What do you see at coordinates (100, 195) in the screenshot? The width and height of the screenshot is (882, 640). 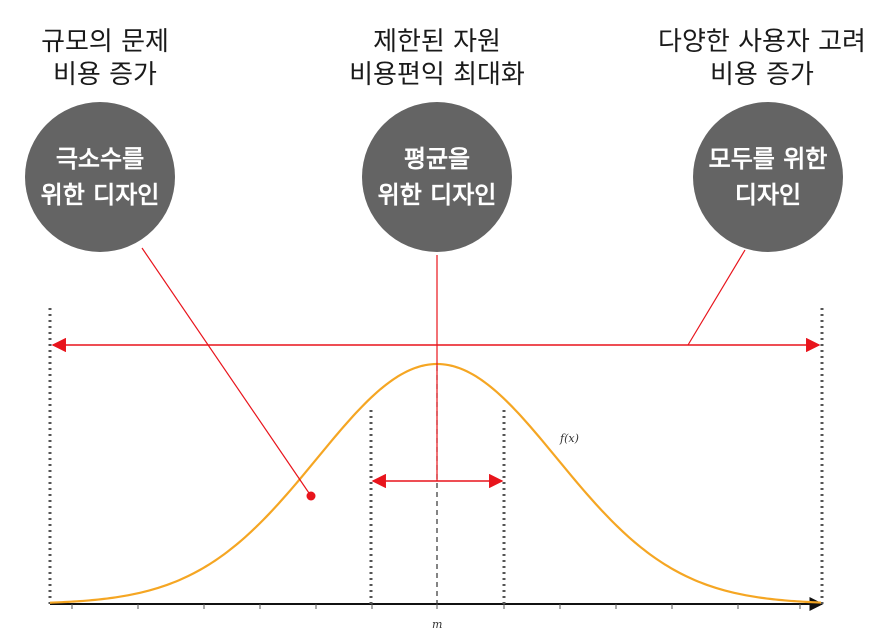 I see `left-circle-line2: 위한 디자인` at bounding box center [100, 195].